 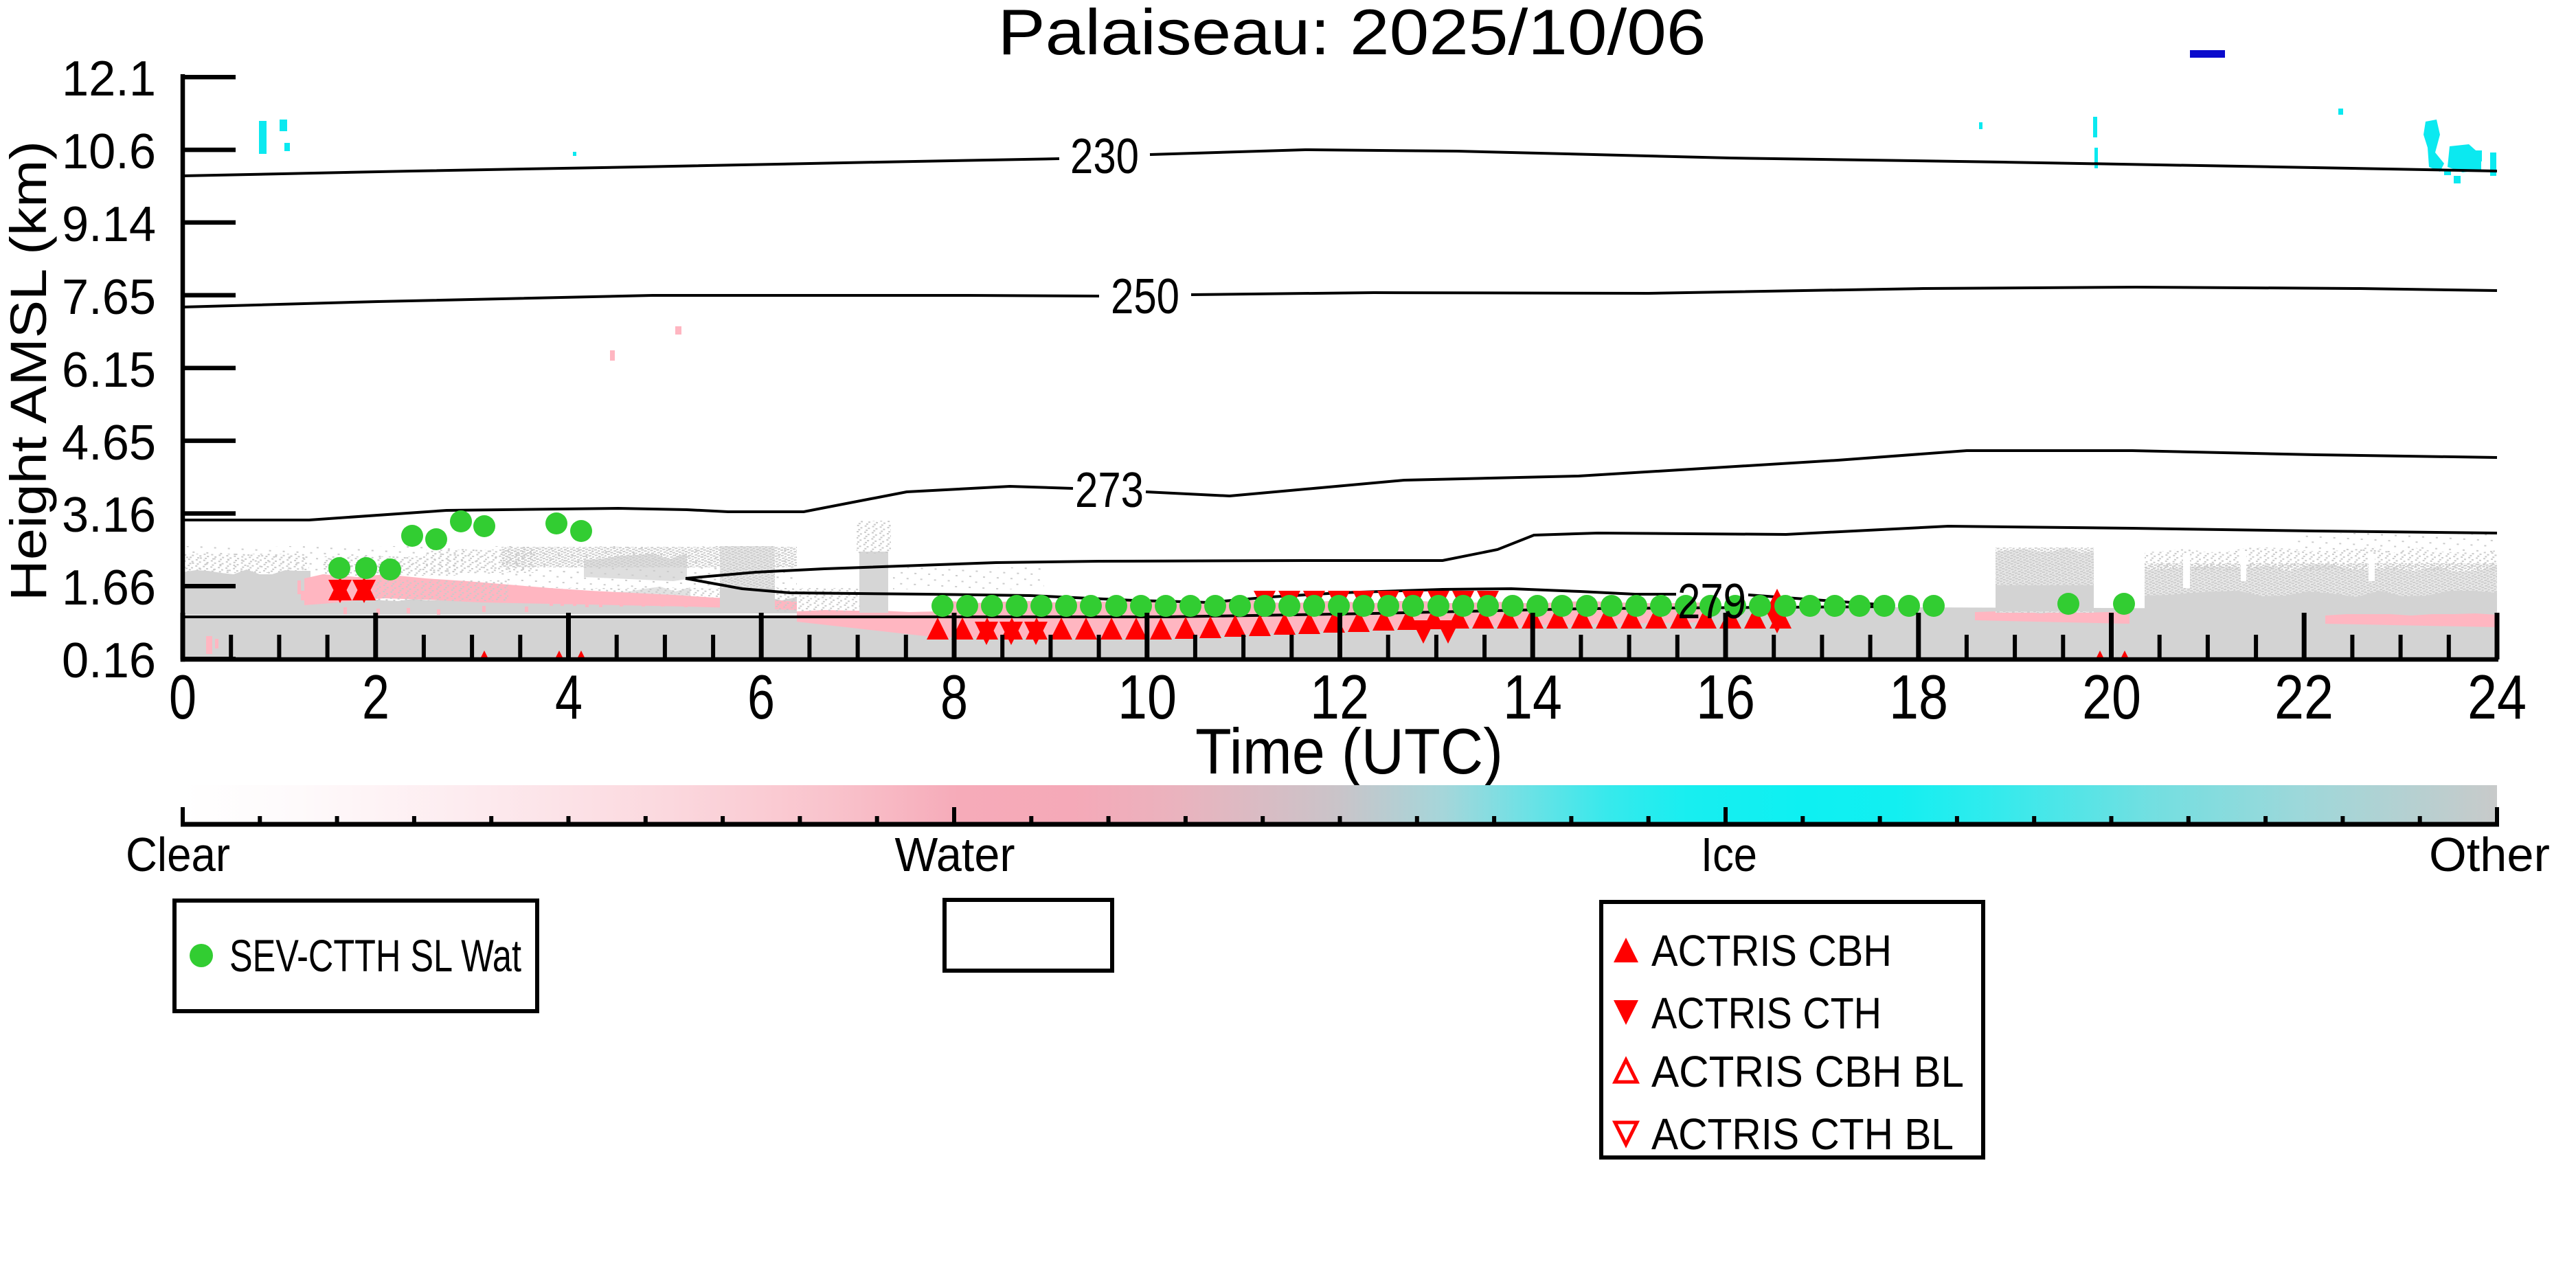 What do you see at coordinates (1802, 1134) in the screenshot?
I see `svg-text: ACTRIS CTH BL` at bounding box center [1802, 1134].